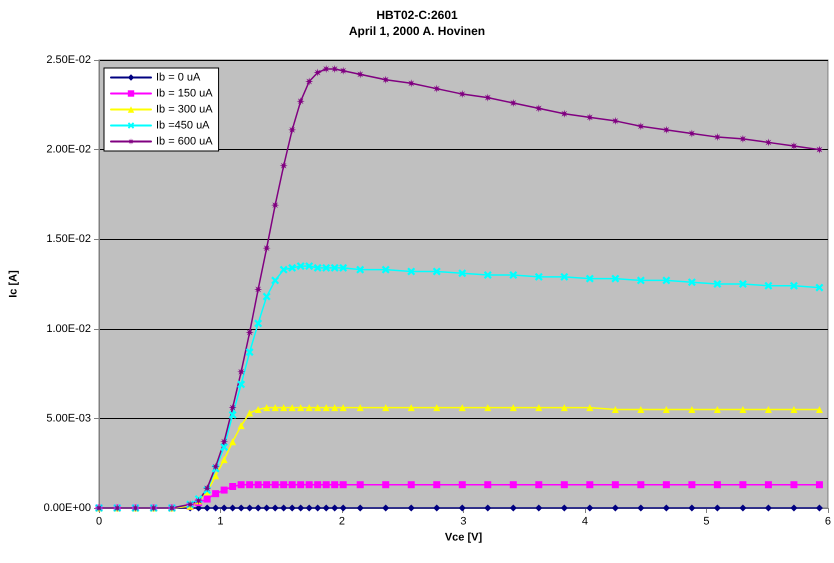 This screenshot has width=834, height=563. What do you see at coordinates (417, 31) in the screenshot?
I see `chart-subtitle: April 1, 2000 A. Hovinen` at bounding box center [417, 31].